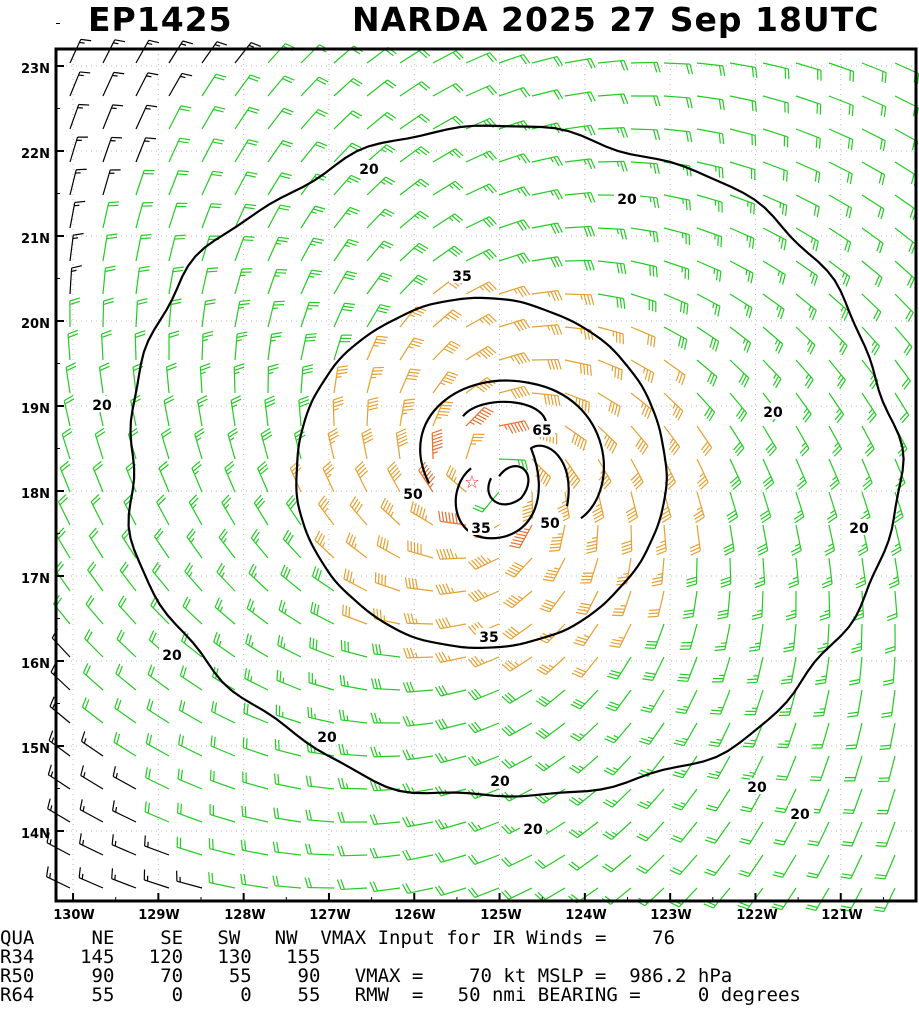 The image size is (919, 1014). What do you see at coordinates (35, 579) in the screenshot?
I see `lat-label: 17N` at bounding box center [35, 579].